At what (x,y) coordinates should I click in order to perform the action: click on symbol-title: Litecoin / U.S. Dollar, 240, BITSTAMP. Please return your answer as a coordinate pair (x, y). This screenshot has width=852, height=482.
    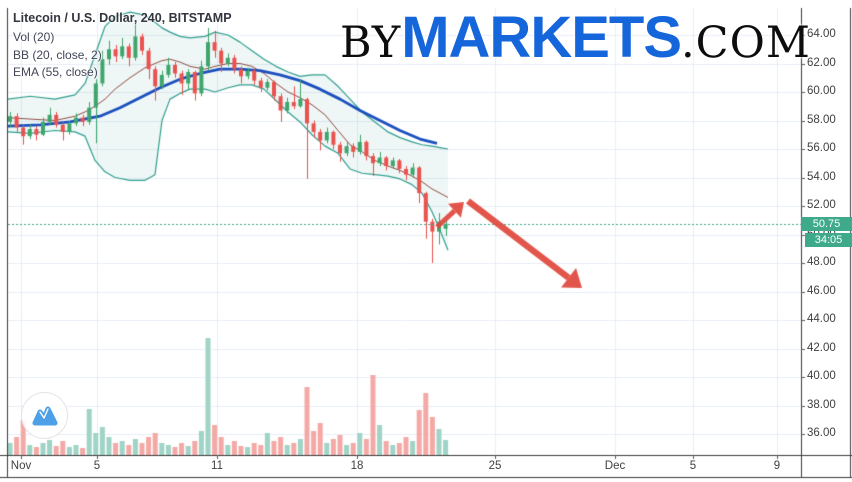
    Looking at the image, I should click on (122, 18).